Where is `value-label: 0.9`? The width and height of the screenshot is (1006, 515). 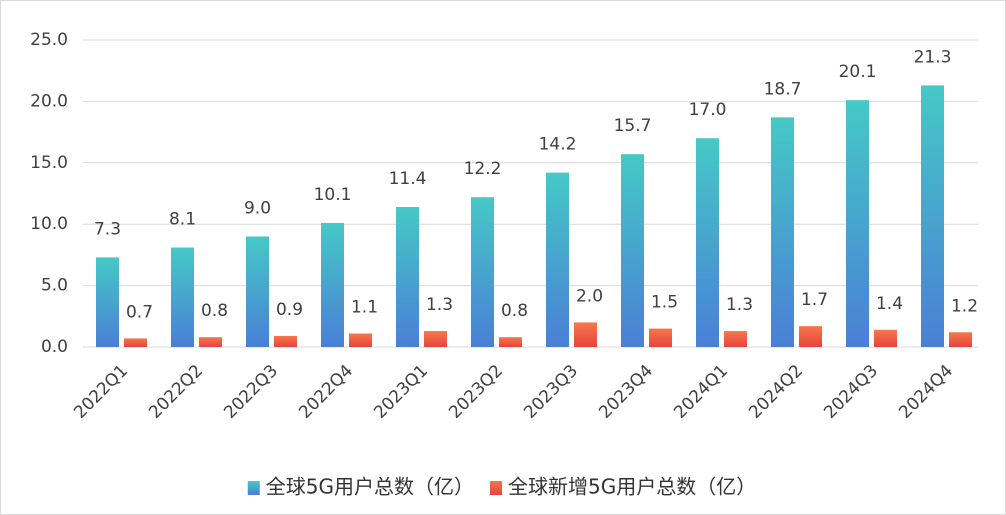
value-label: 0.9 is located at coordinates (289, 310).